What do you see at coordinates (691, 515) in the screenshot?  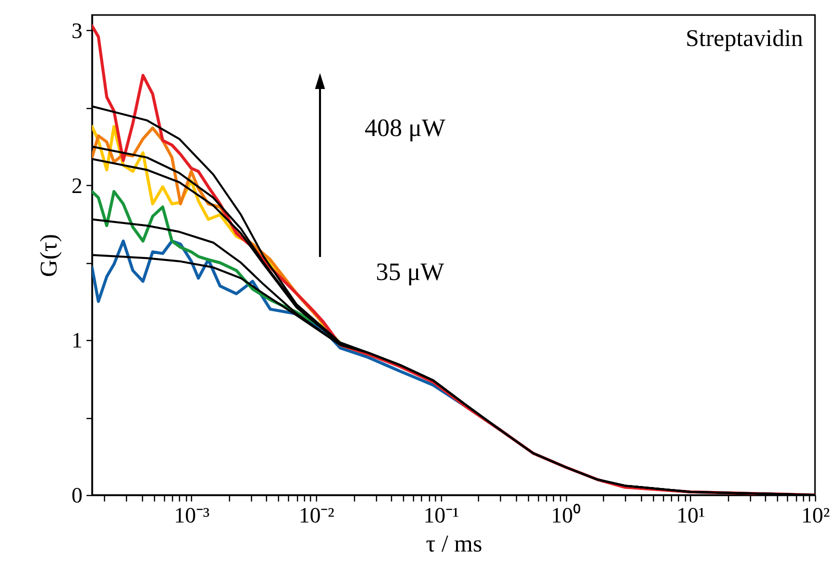 I see `x-tick-label: 10¹` at bounding box center [691, 515].